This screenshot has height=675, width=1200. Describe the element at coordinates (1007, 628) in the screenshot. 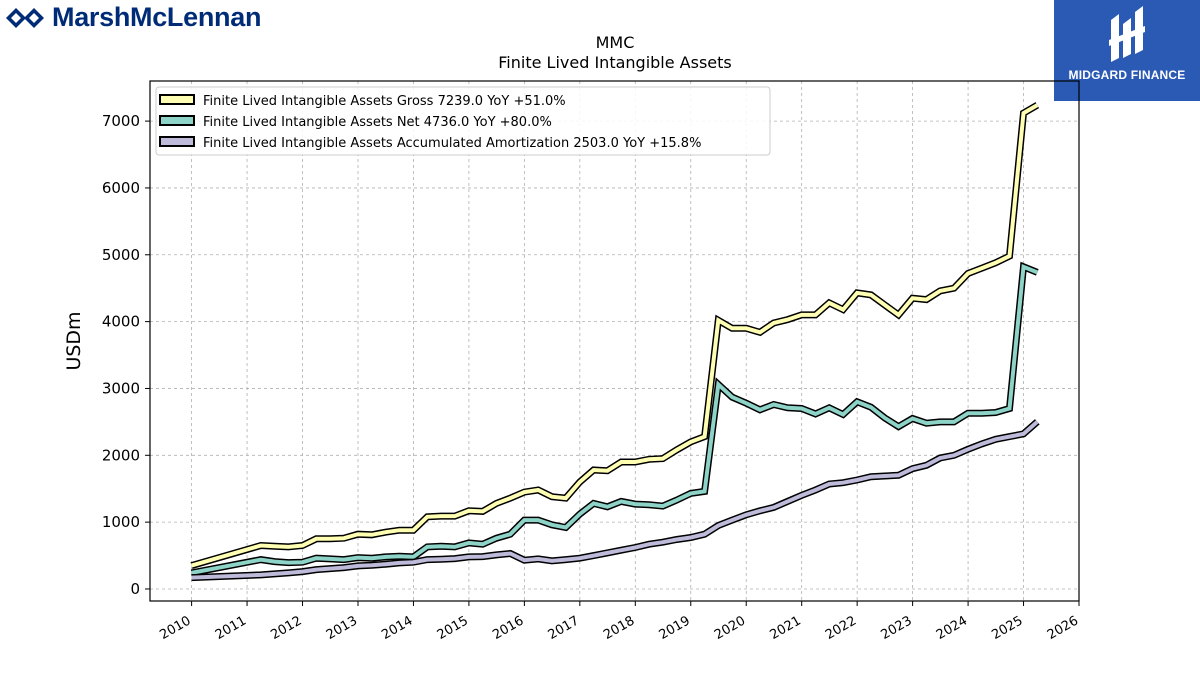

I see `x-tick-label: 2025` at that location.